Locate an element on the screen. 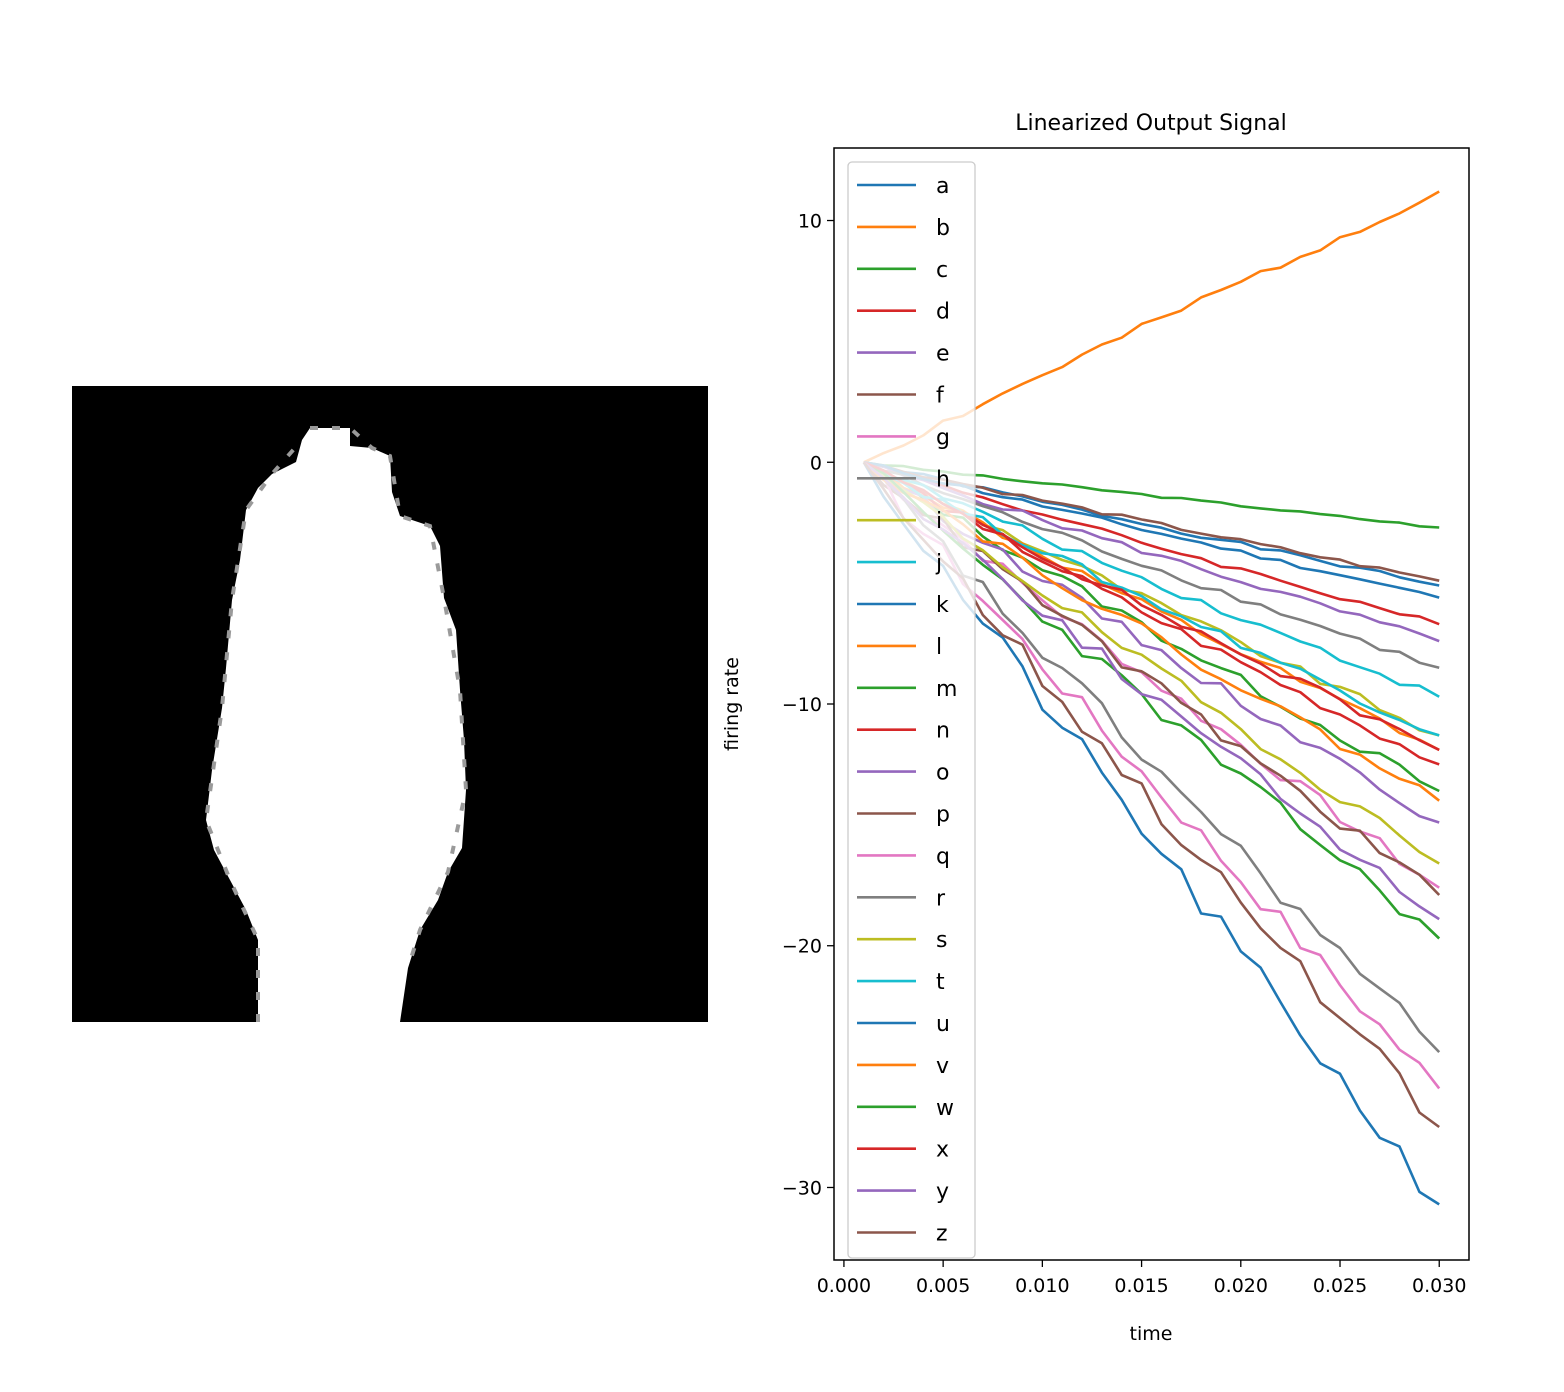 This screenshot has width=1564, height=1392. legend-label-x: x is located at coordinates (942, 1150).